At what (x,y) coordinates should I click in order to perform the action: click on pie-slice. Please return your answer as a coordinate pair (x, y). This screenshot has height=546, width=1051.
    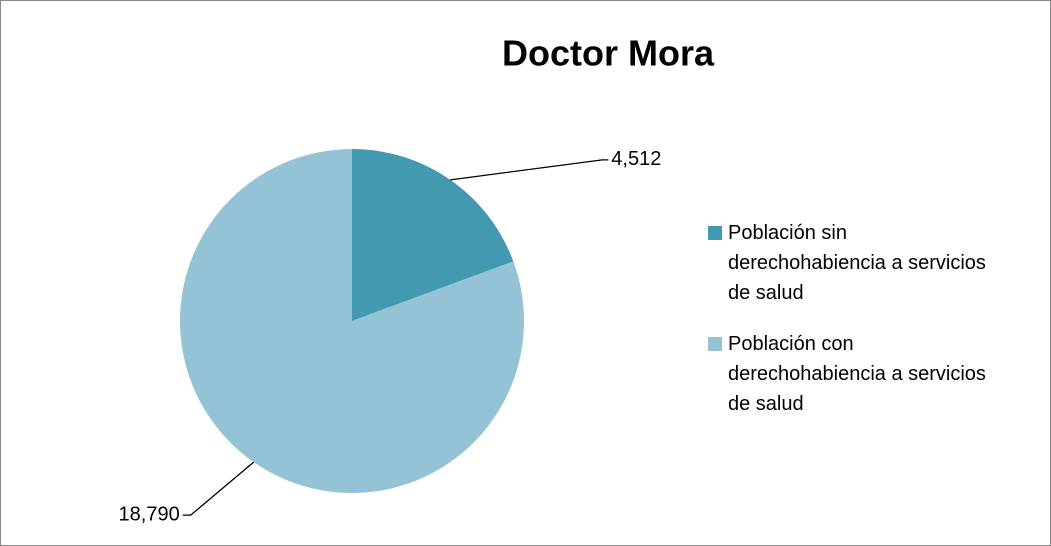
    Looking at the image, I should click on (433, 235).